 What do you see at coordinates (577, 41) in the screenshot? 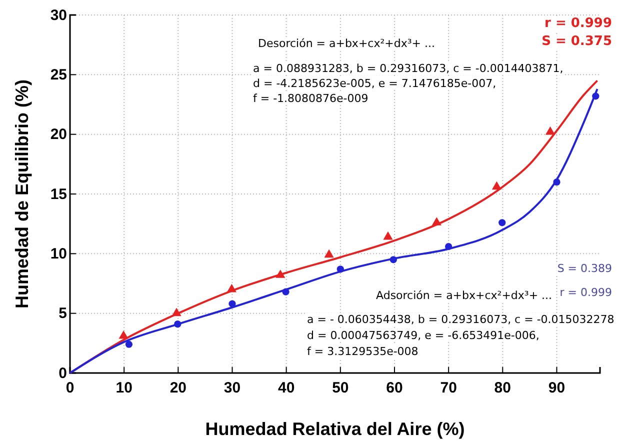
I see `annotation: S = 0.375` at bounding box center [577, 41].